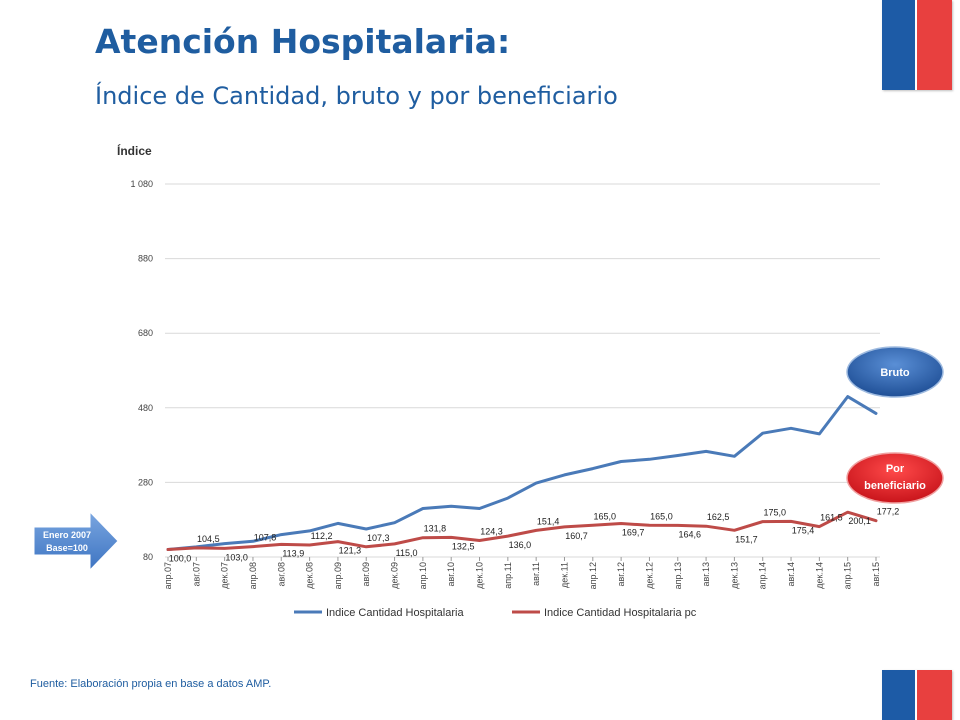 The width and height of the screenshot is (960, 720). I want to click on base-arrow-line1: Enero 2007, so click(67, 535).